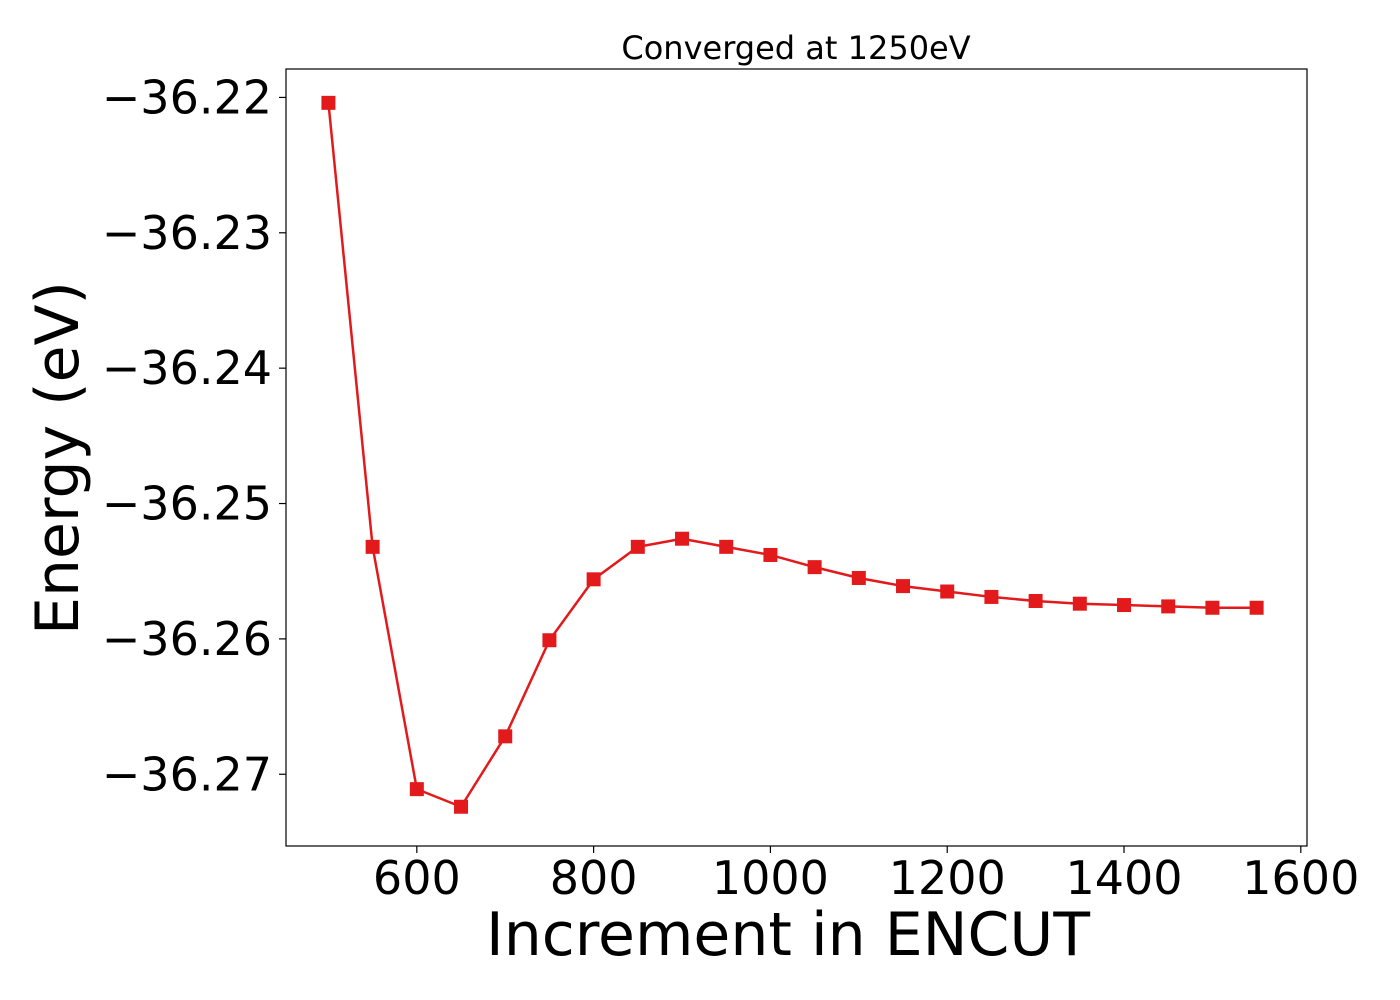 The width and height of the screenshot is (1400, 1000). What do you see at coordinates (187, 504) in the screenshot?
I see `y-tick-label: −36.25` at bounding box center [187, 504].